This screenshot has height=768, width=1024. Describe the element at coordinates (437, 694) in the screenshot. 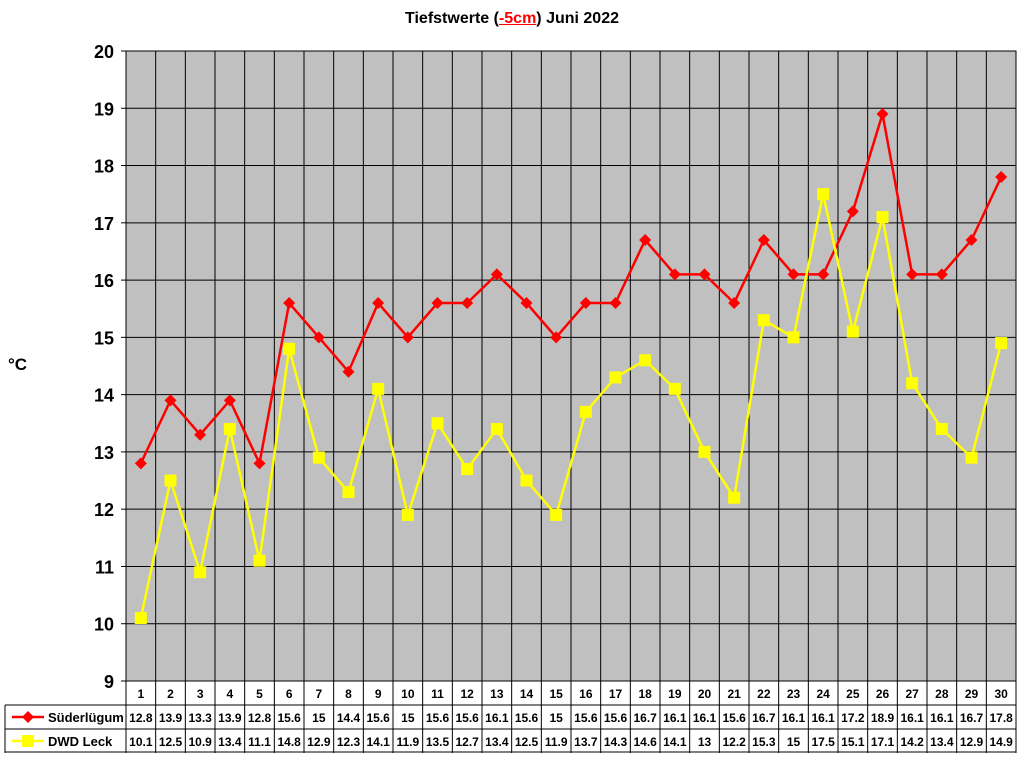

I see `x-tick-label: 11` at that location.